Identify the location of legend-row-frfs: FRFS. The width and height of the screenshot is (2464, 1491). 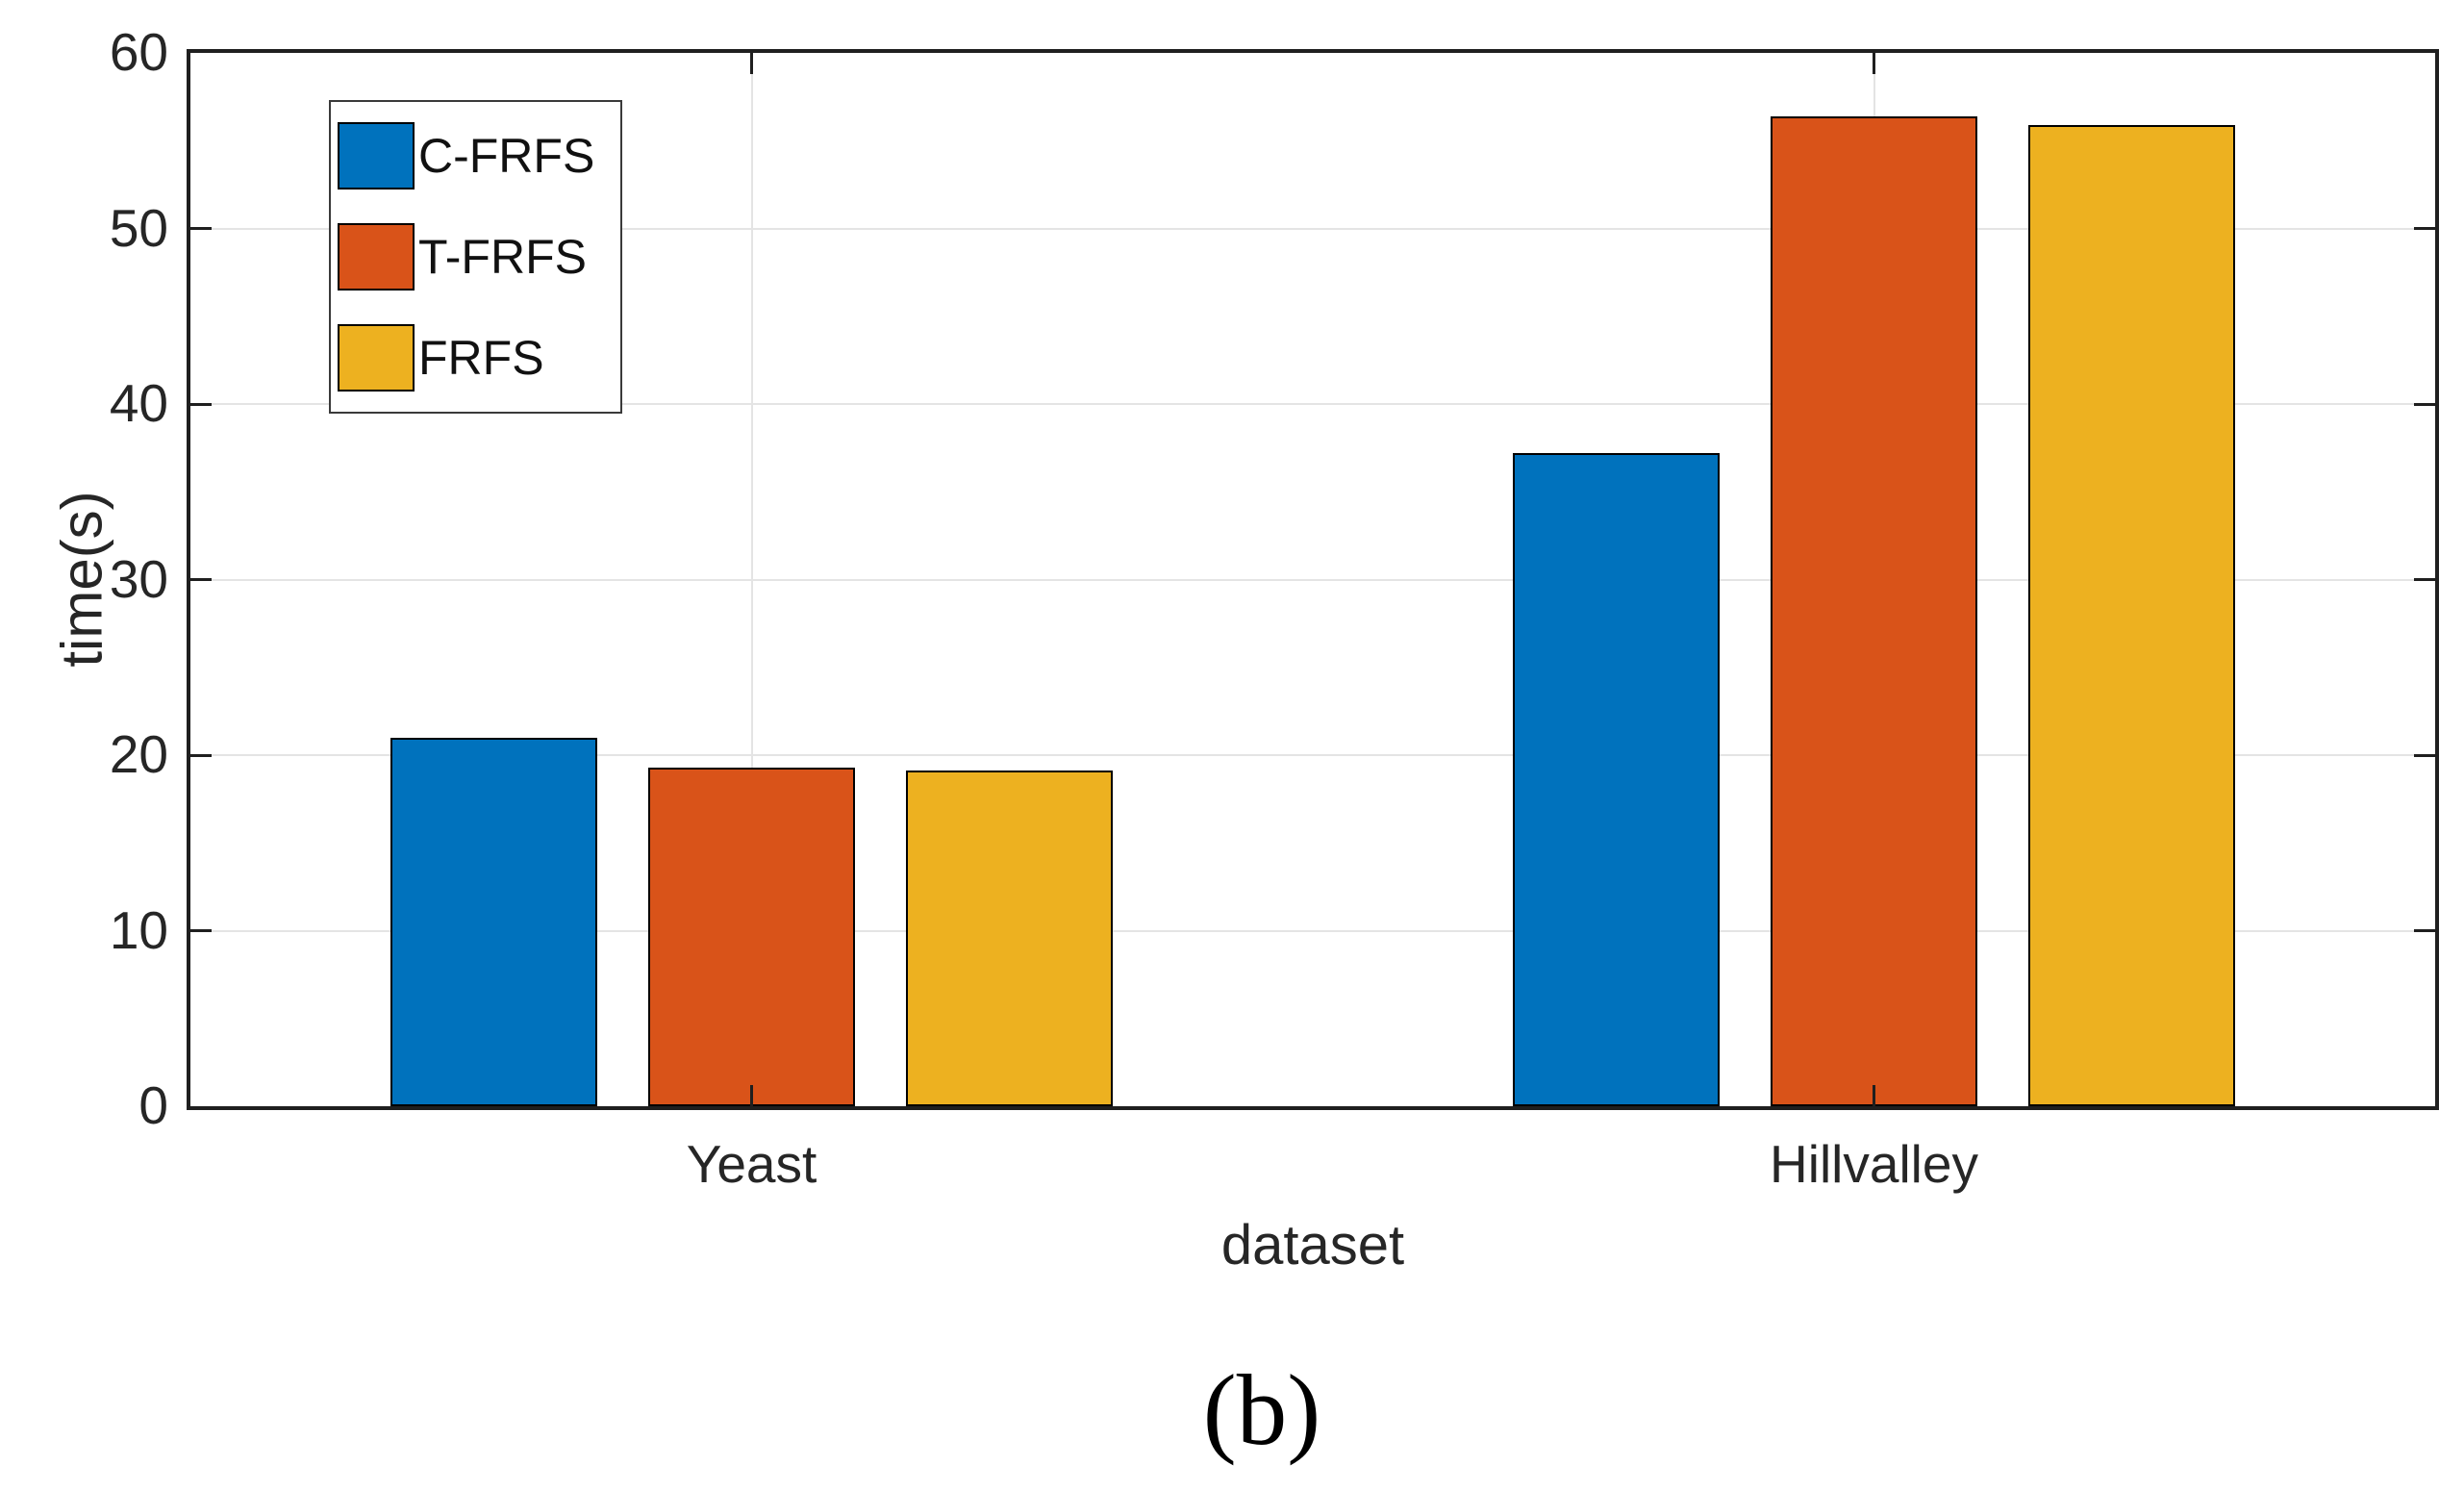
(475, 358).